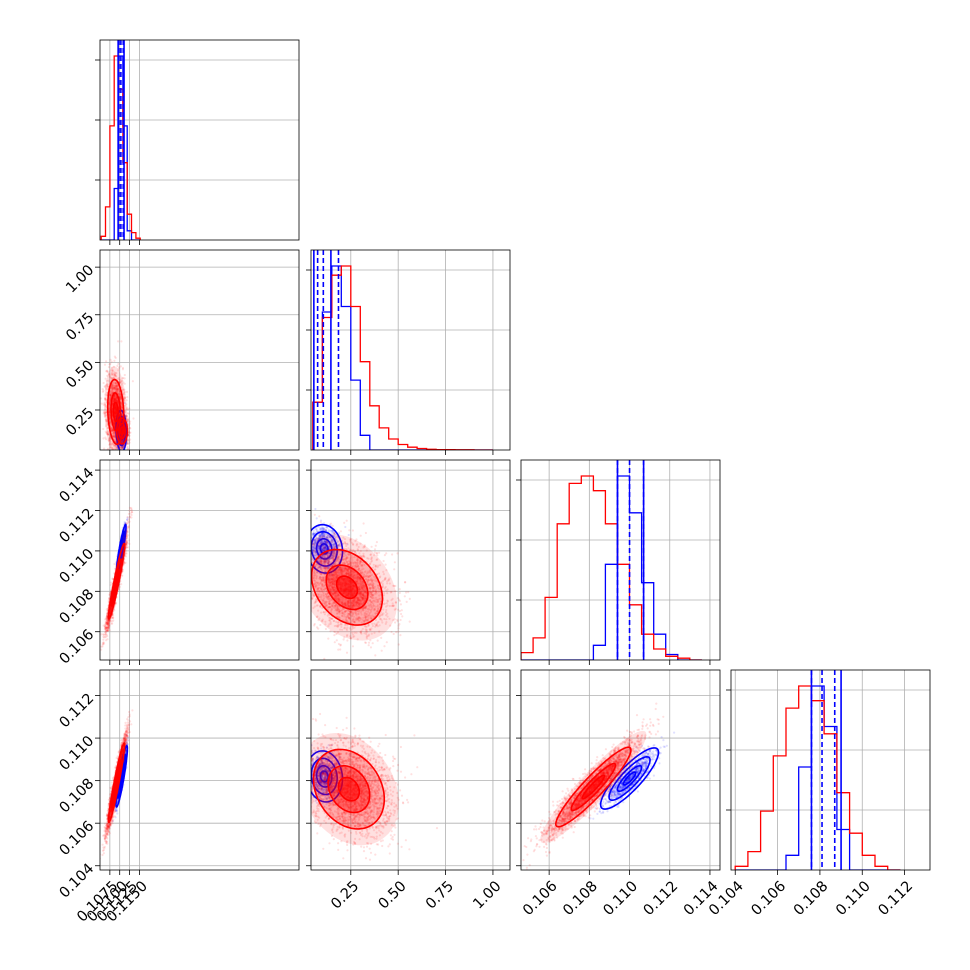 Image resolution: width=970 pixels, height=970 pixels. I want to click on red-contours, so click(117, 408).